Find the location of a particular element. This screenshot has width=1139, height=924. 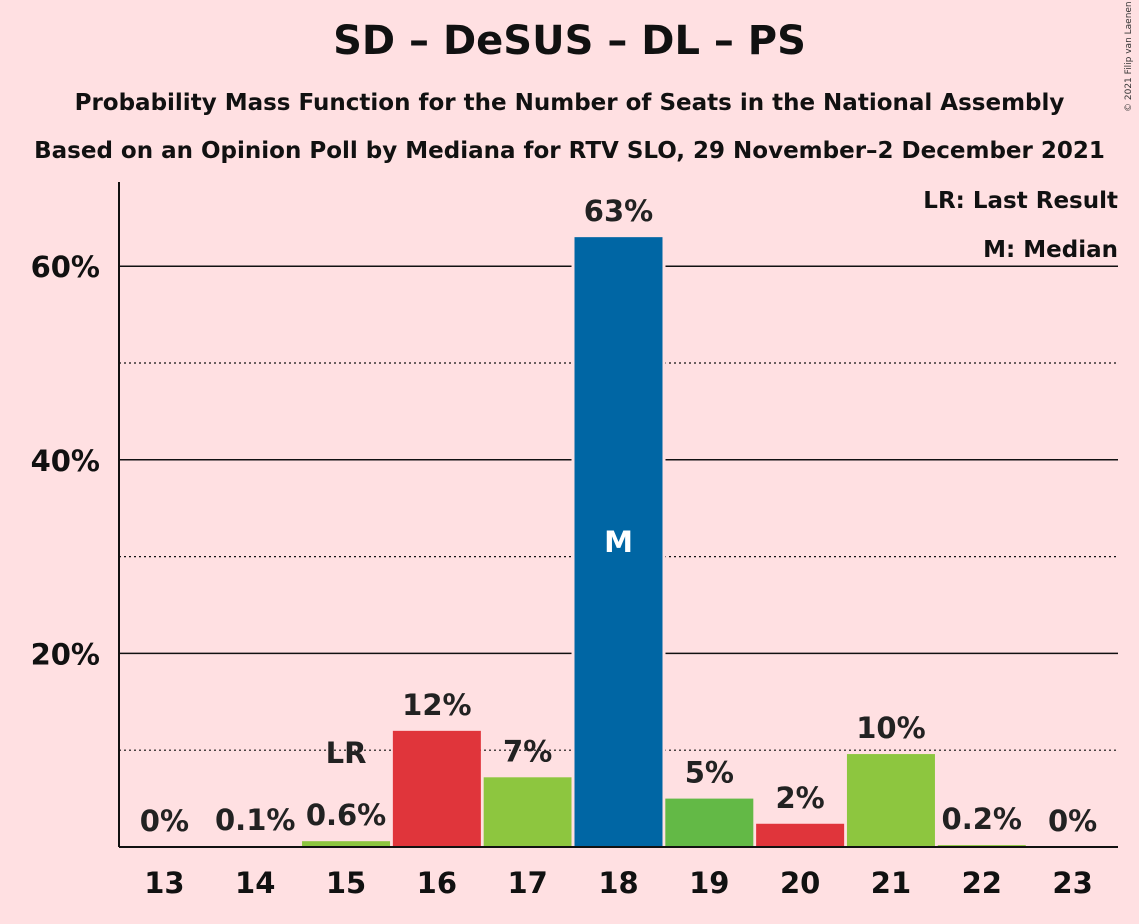

x-tick-label-22: 22 is located at coordinates (982, 883).